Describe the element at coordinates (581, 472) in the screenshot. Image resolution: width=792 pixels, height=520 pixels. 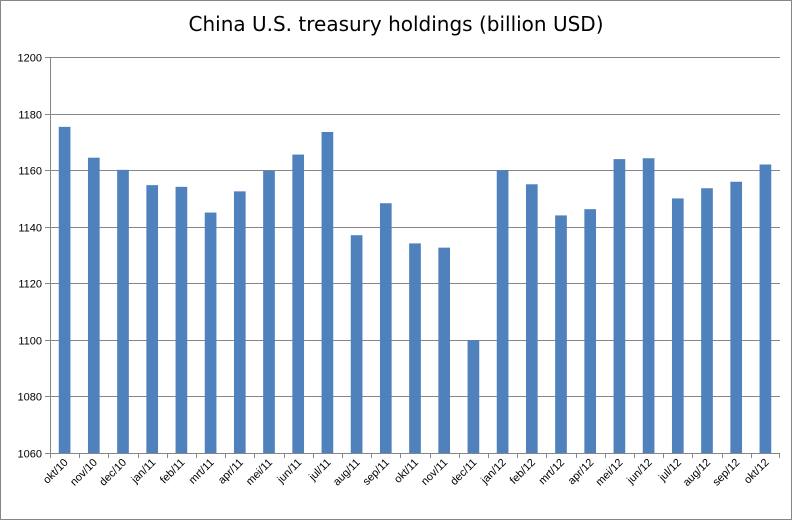
I see `x-tick-label: apr/12` at that location.